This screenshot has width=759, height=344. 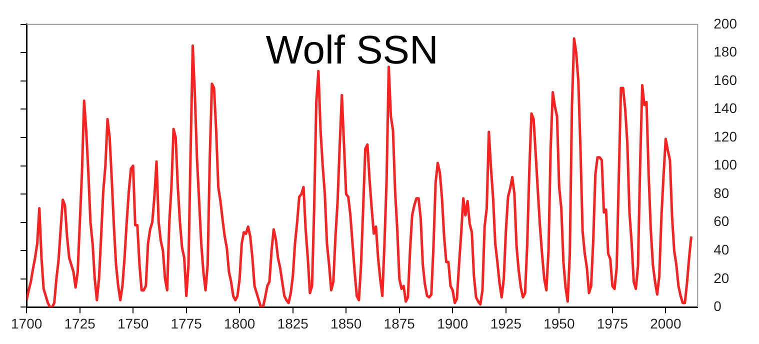 What do you see at coordinates (726, 80) in the screenshot?
I see `y-tick-label: 160` at bounding box center [726, 80].